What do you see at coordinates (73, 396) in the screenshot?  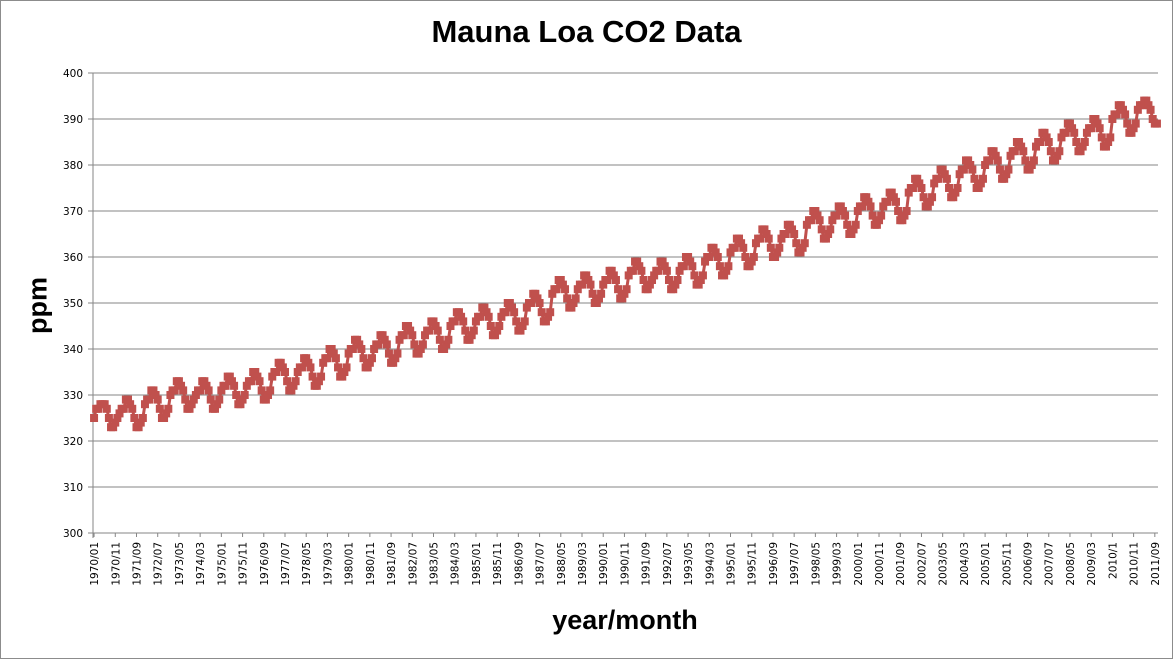 I see `y-tick-label: 330` at bounding box center [73, 396].